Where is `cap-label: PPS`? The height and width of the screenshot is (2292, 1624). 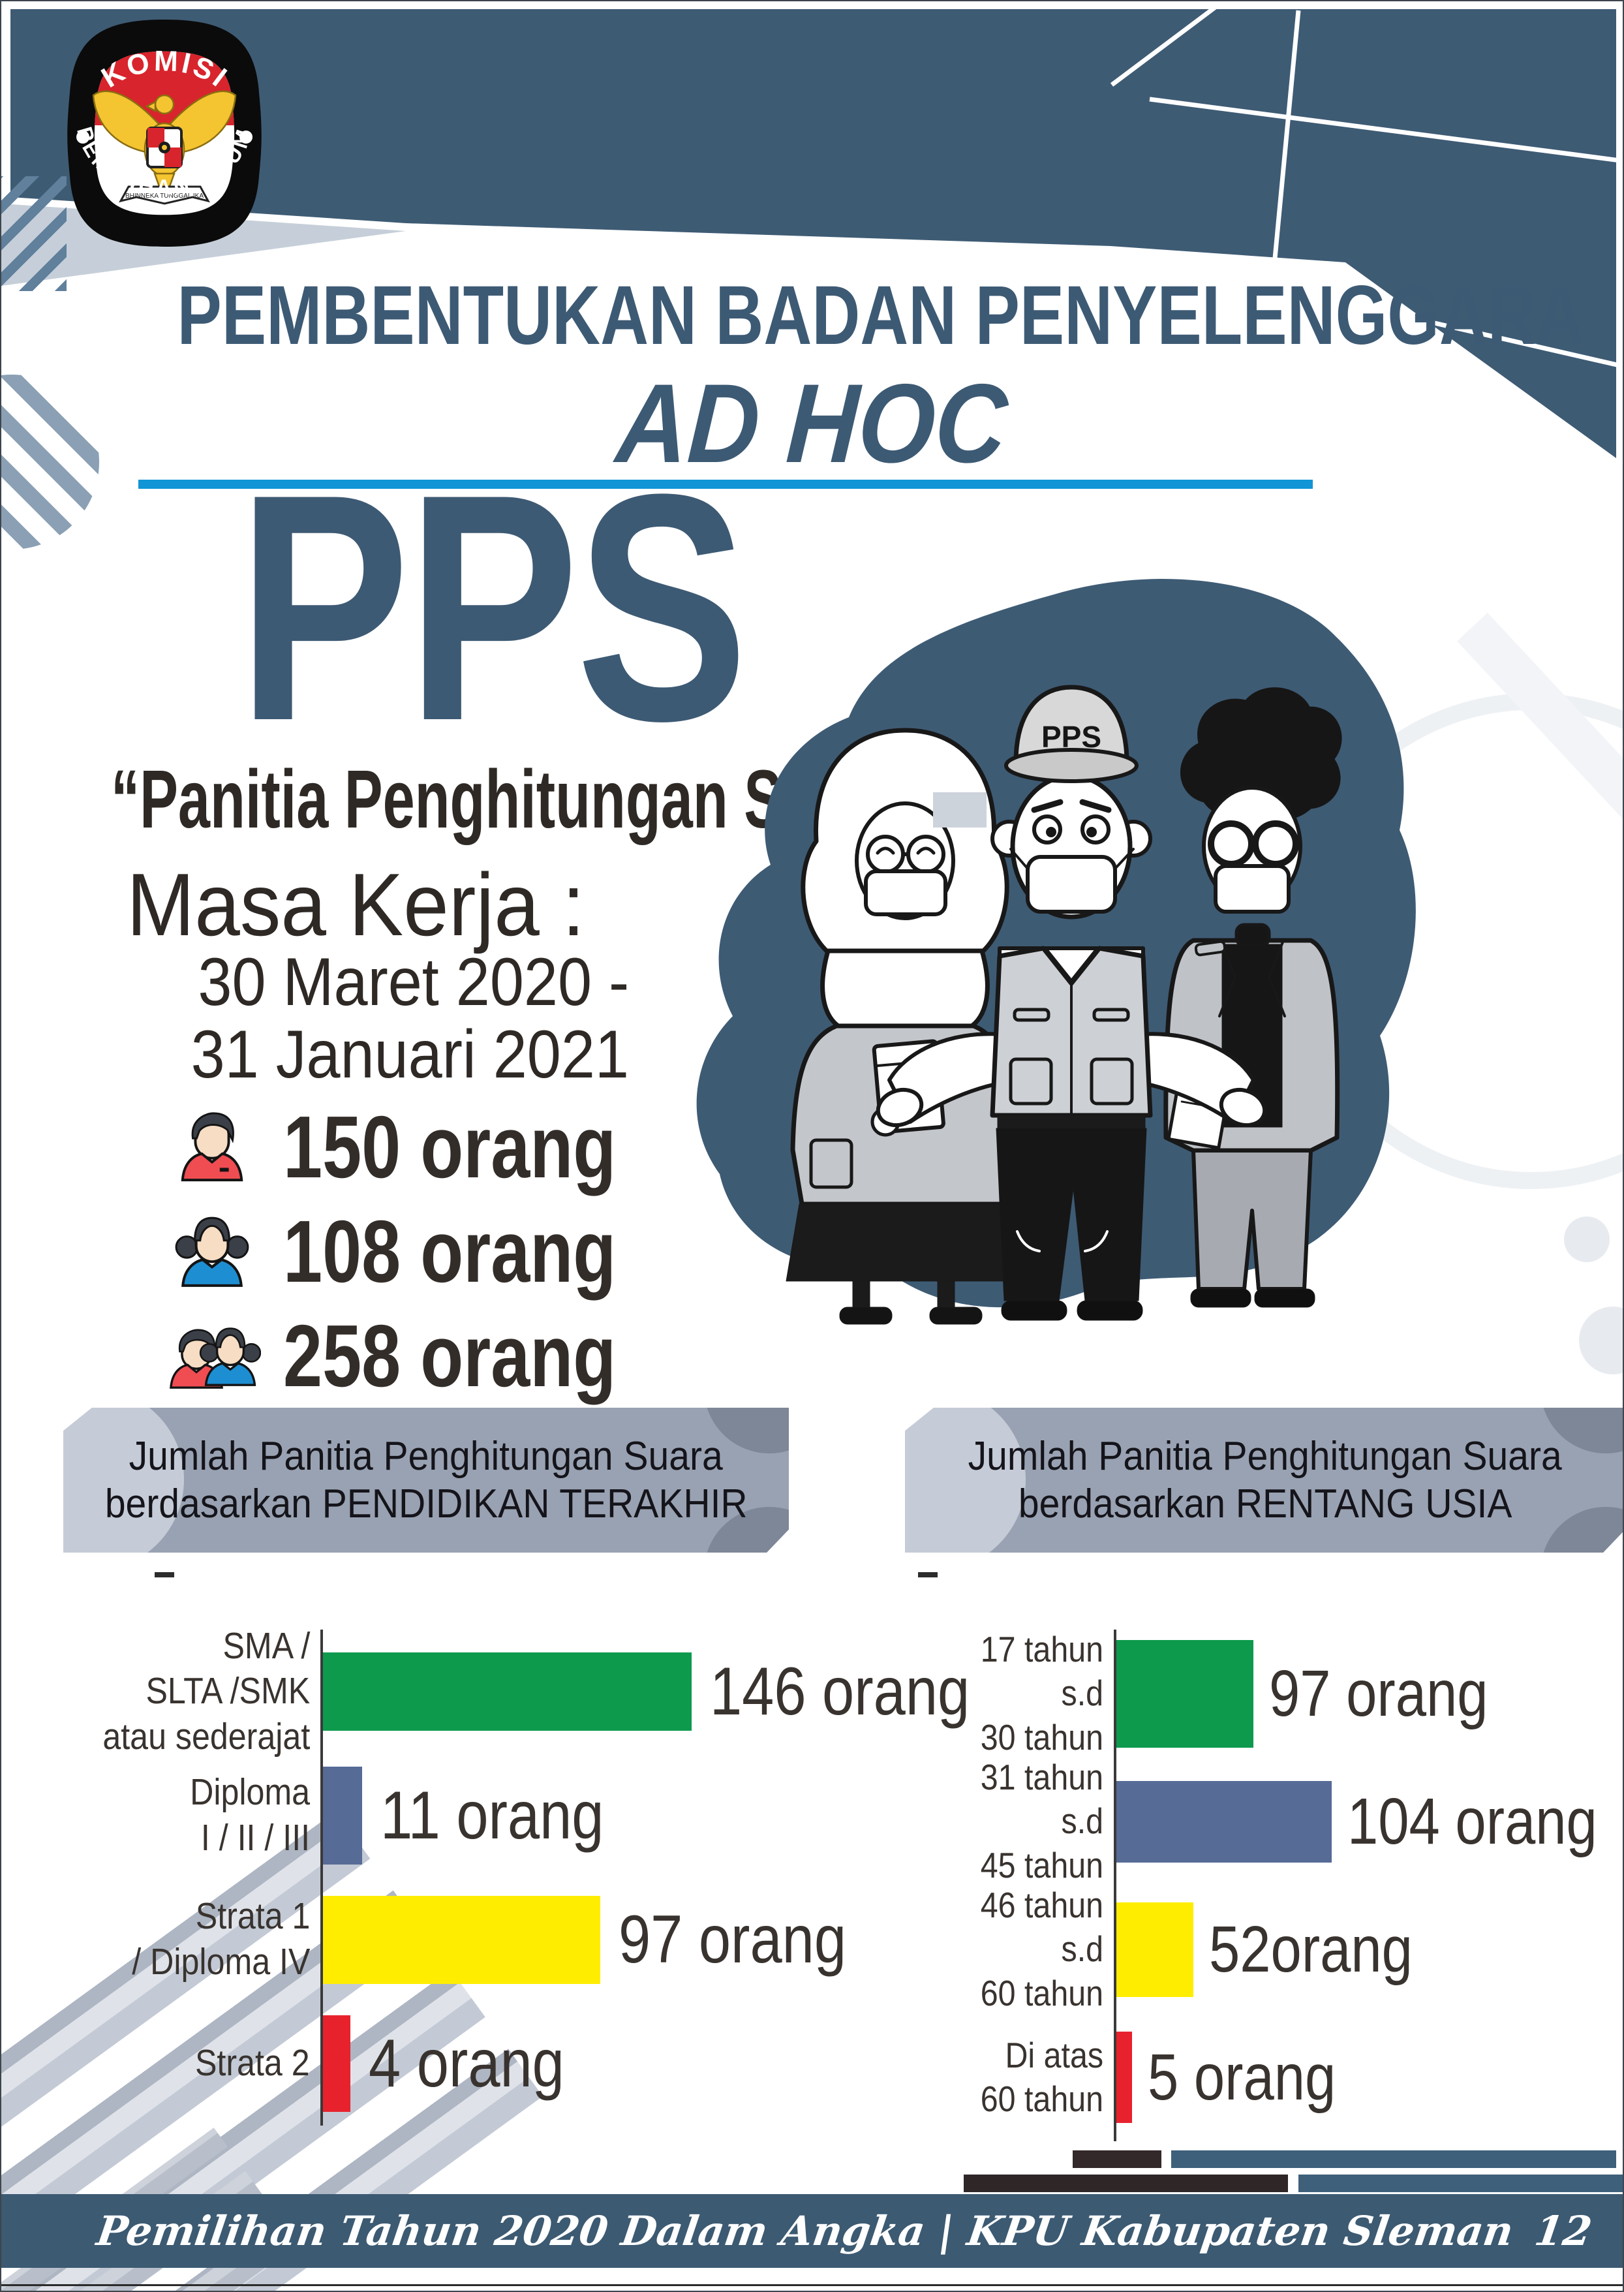 cap-label: PPS is located at coordinates (1071, 737).